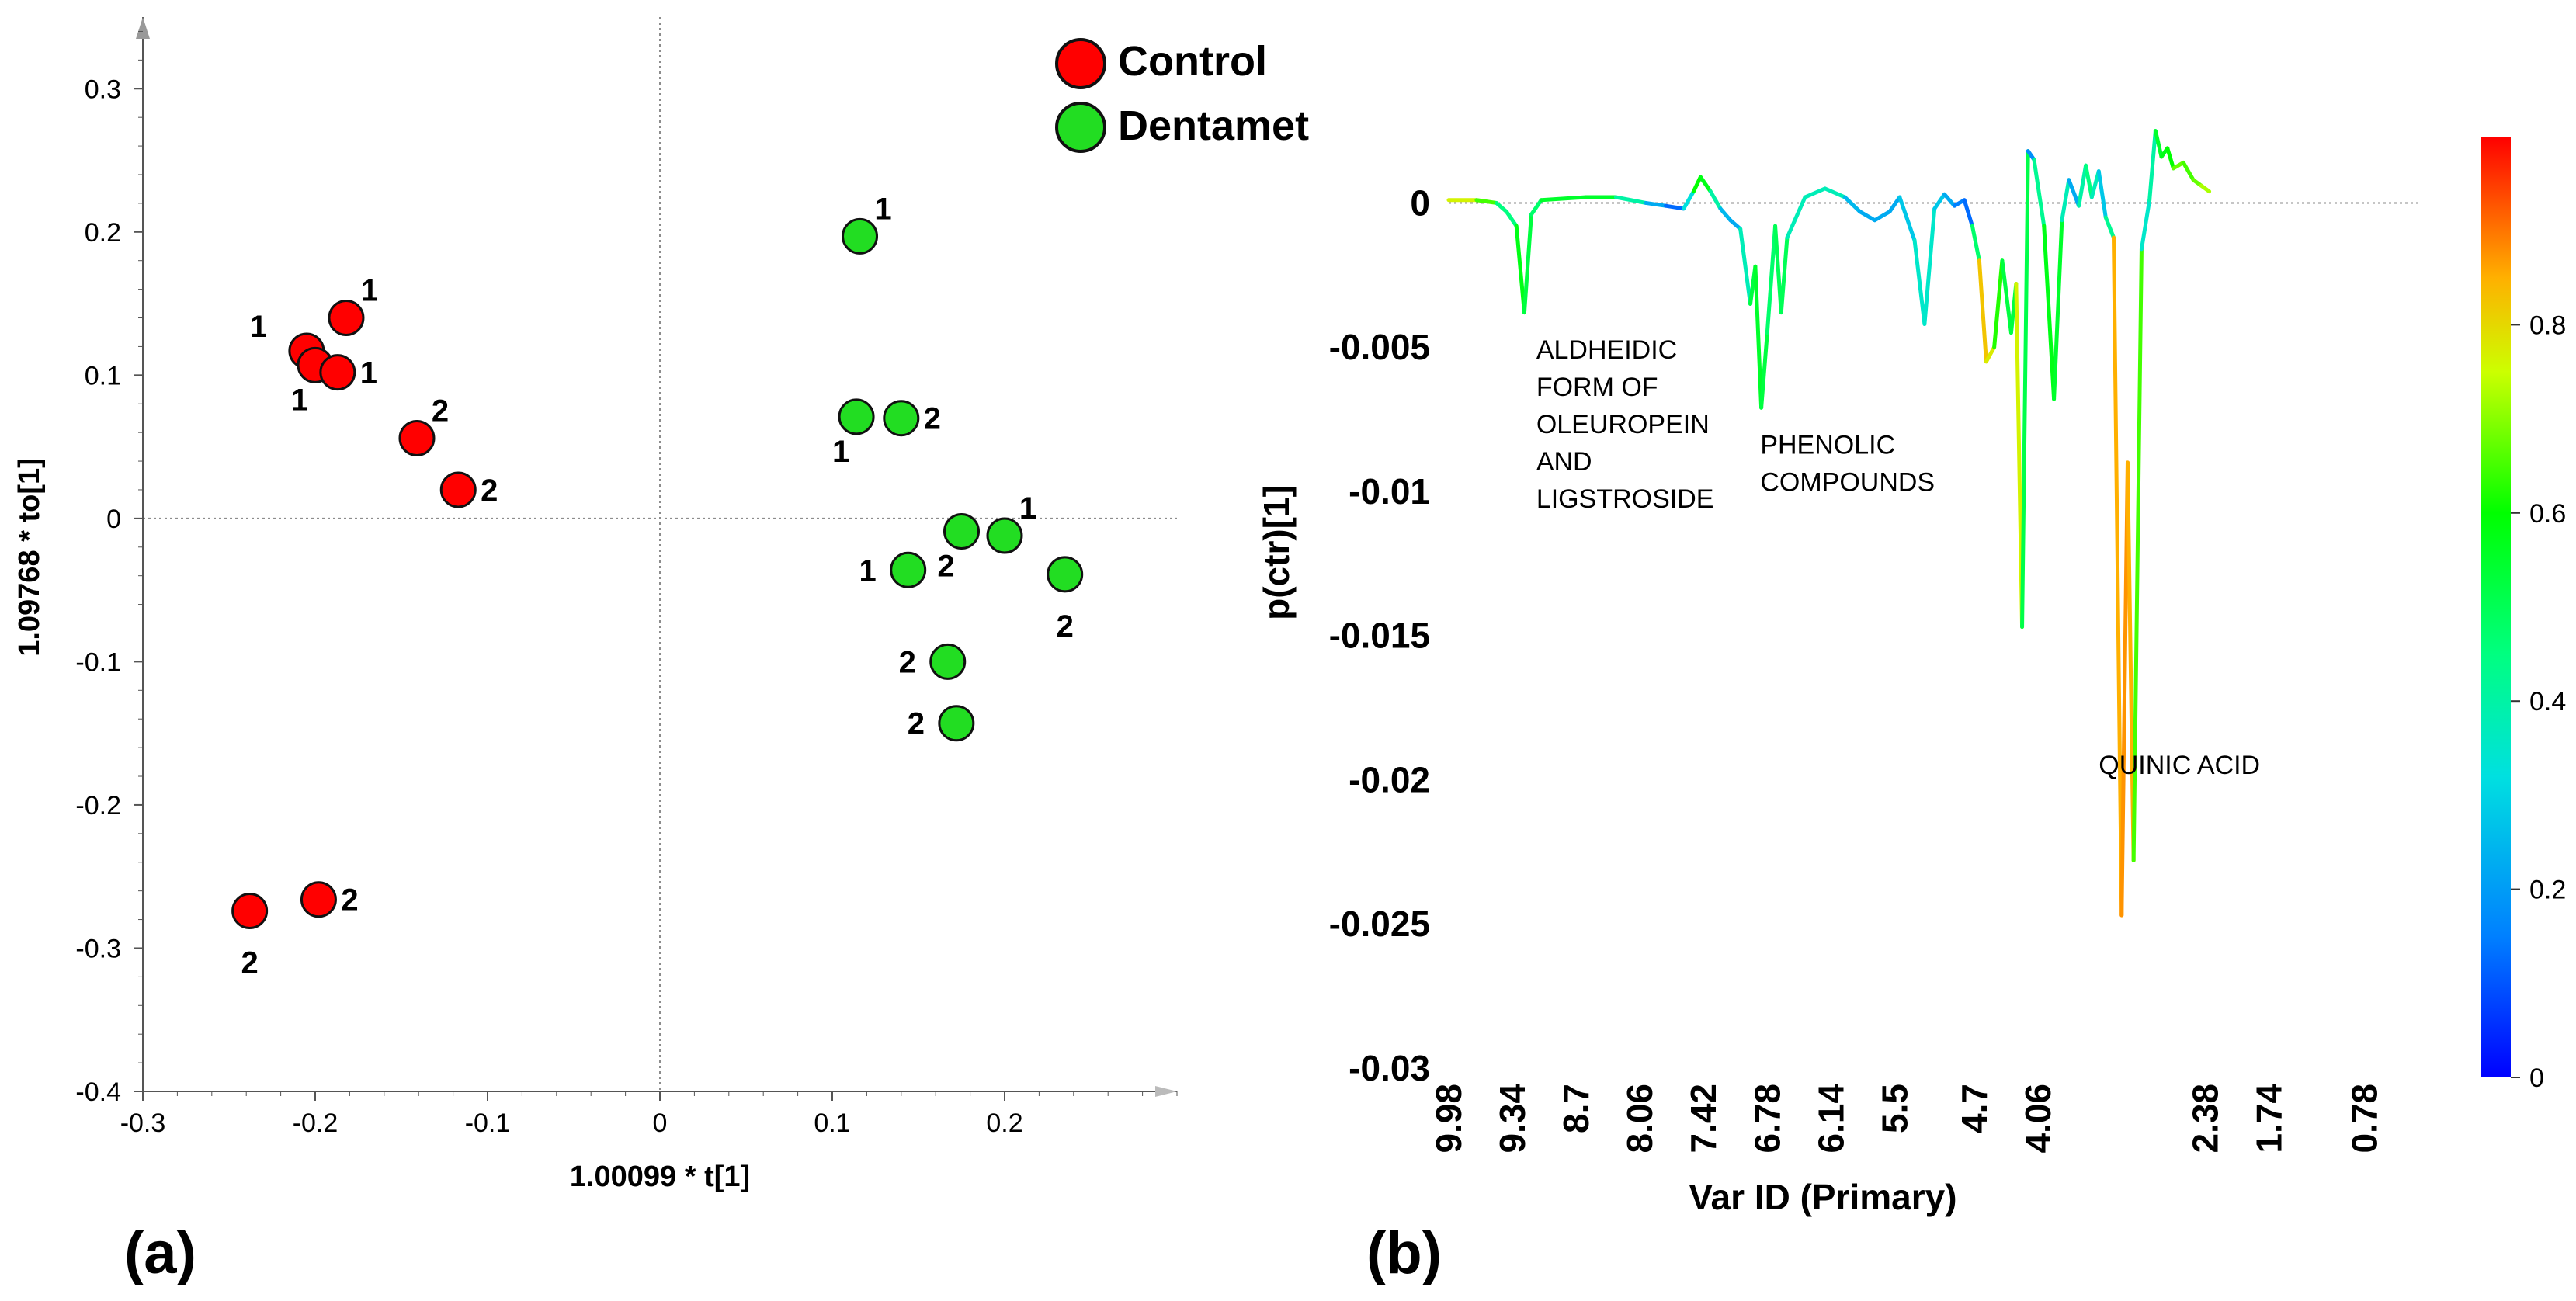  What do you see at coordinates (109, 568) in the screenshot?
I see `y-tick-labels: -0.4 -0.3 -0.2 -0.1 0 0.1 0.2 0.3` at bounding box center [109, 568].